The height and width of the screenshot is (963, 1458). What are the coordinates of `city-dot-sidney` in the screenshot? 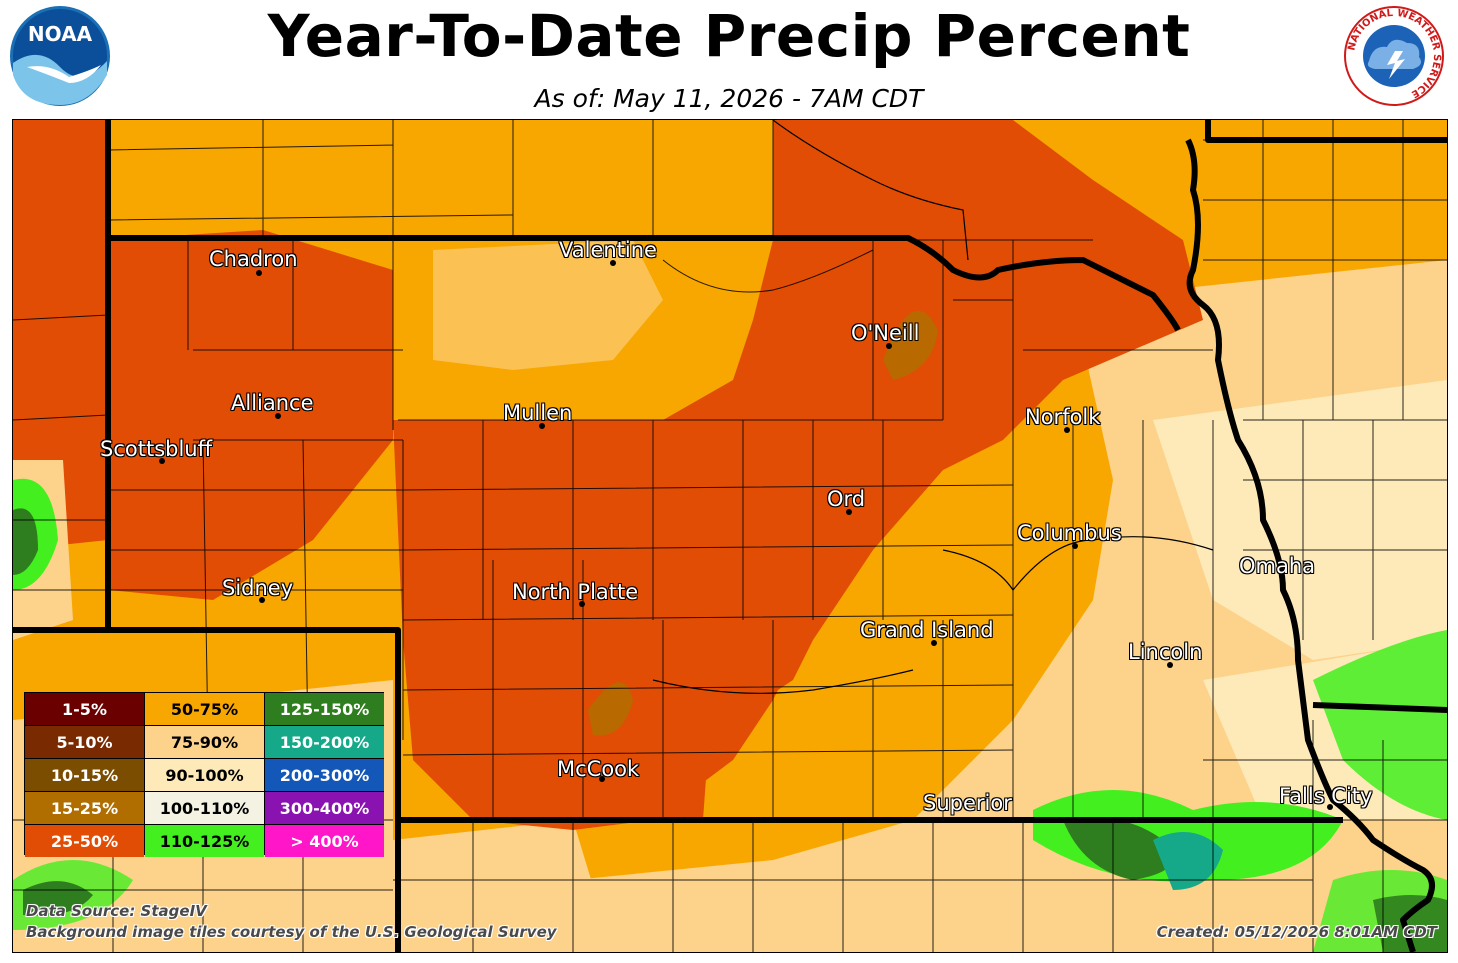 It's located at (262, 600).